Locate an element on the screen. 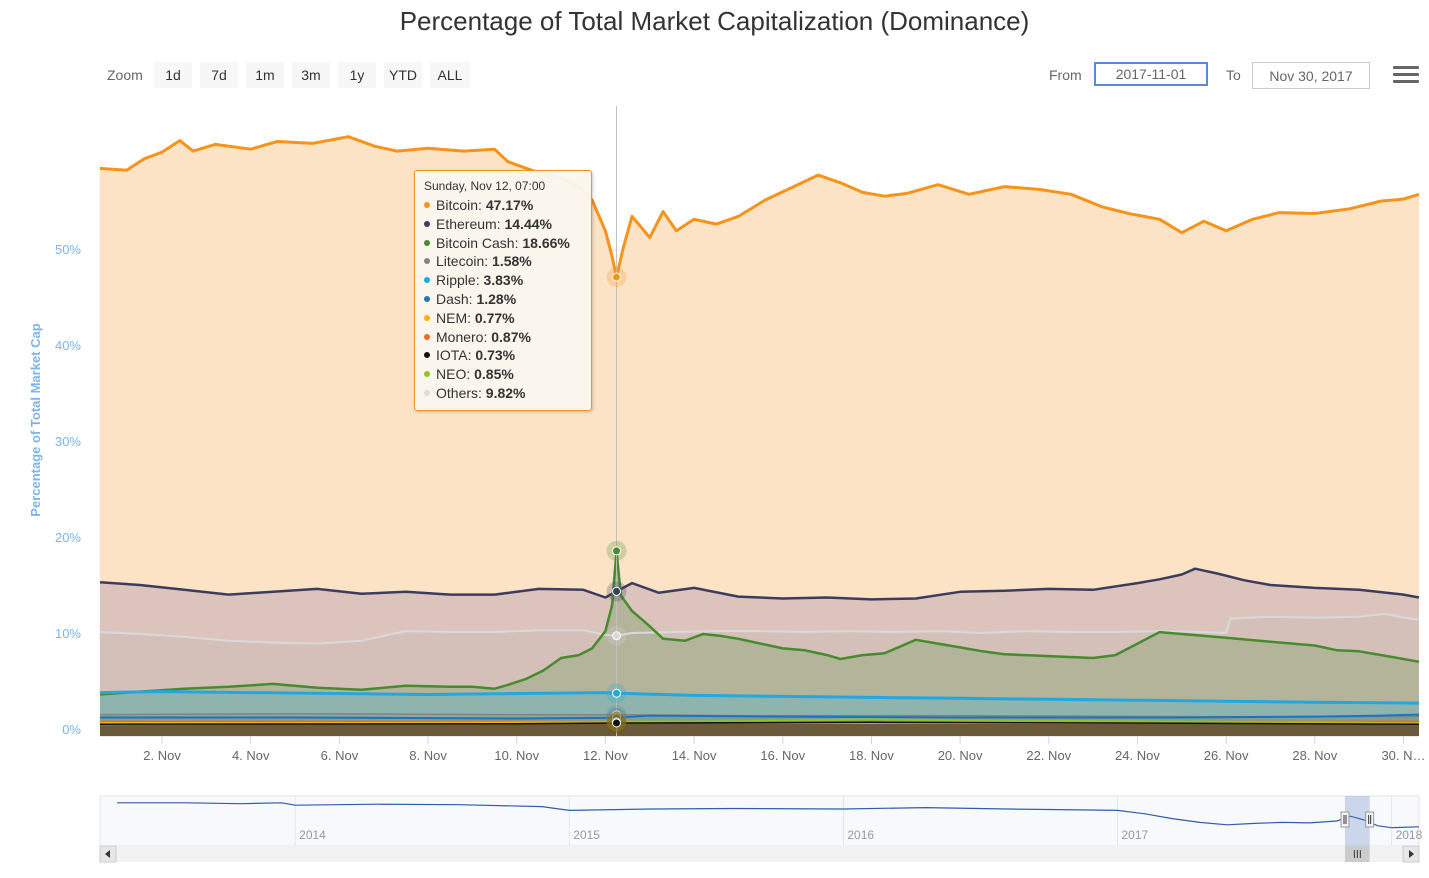 The image size is (1429, 878). x-tick-label: 8. Nov is located at coordinates (428, 755).